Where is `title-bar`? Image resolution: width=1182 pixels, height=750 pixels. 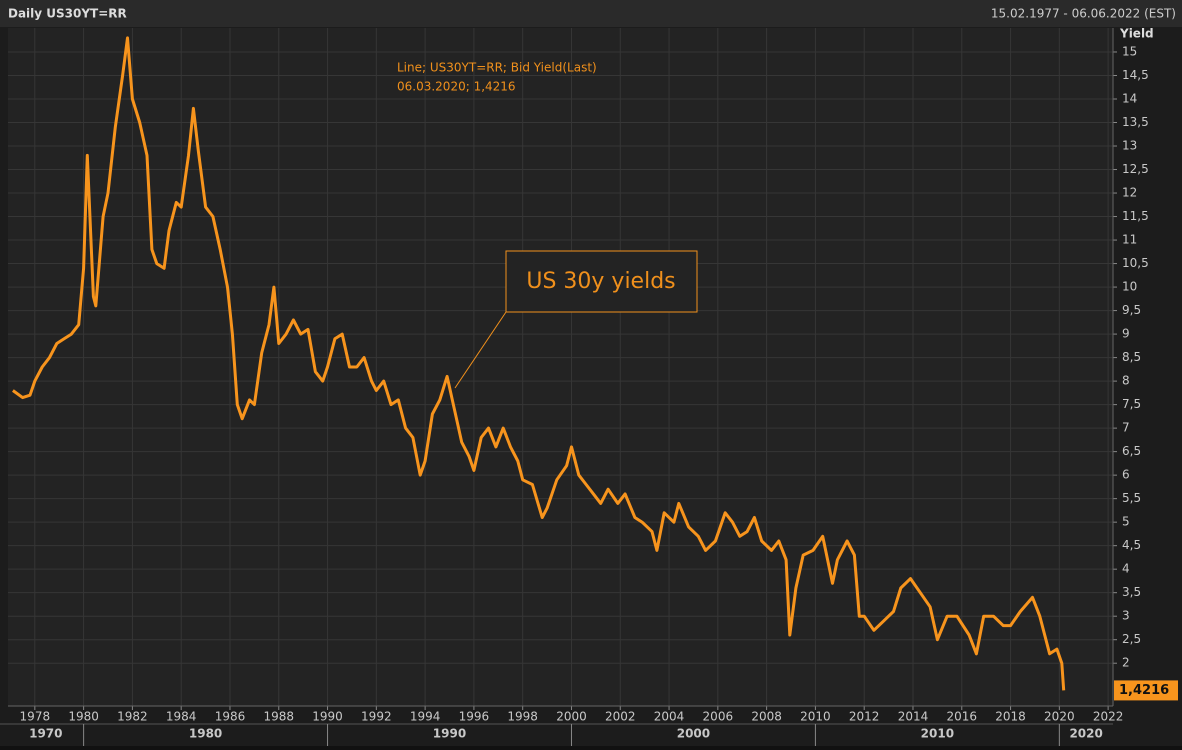
title-bar is located at coordinates (591, 13).